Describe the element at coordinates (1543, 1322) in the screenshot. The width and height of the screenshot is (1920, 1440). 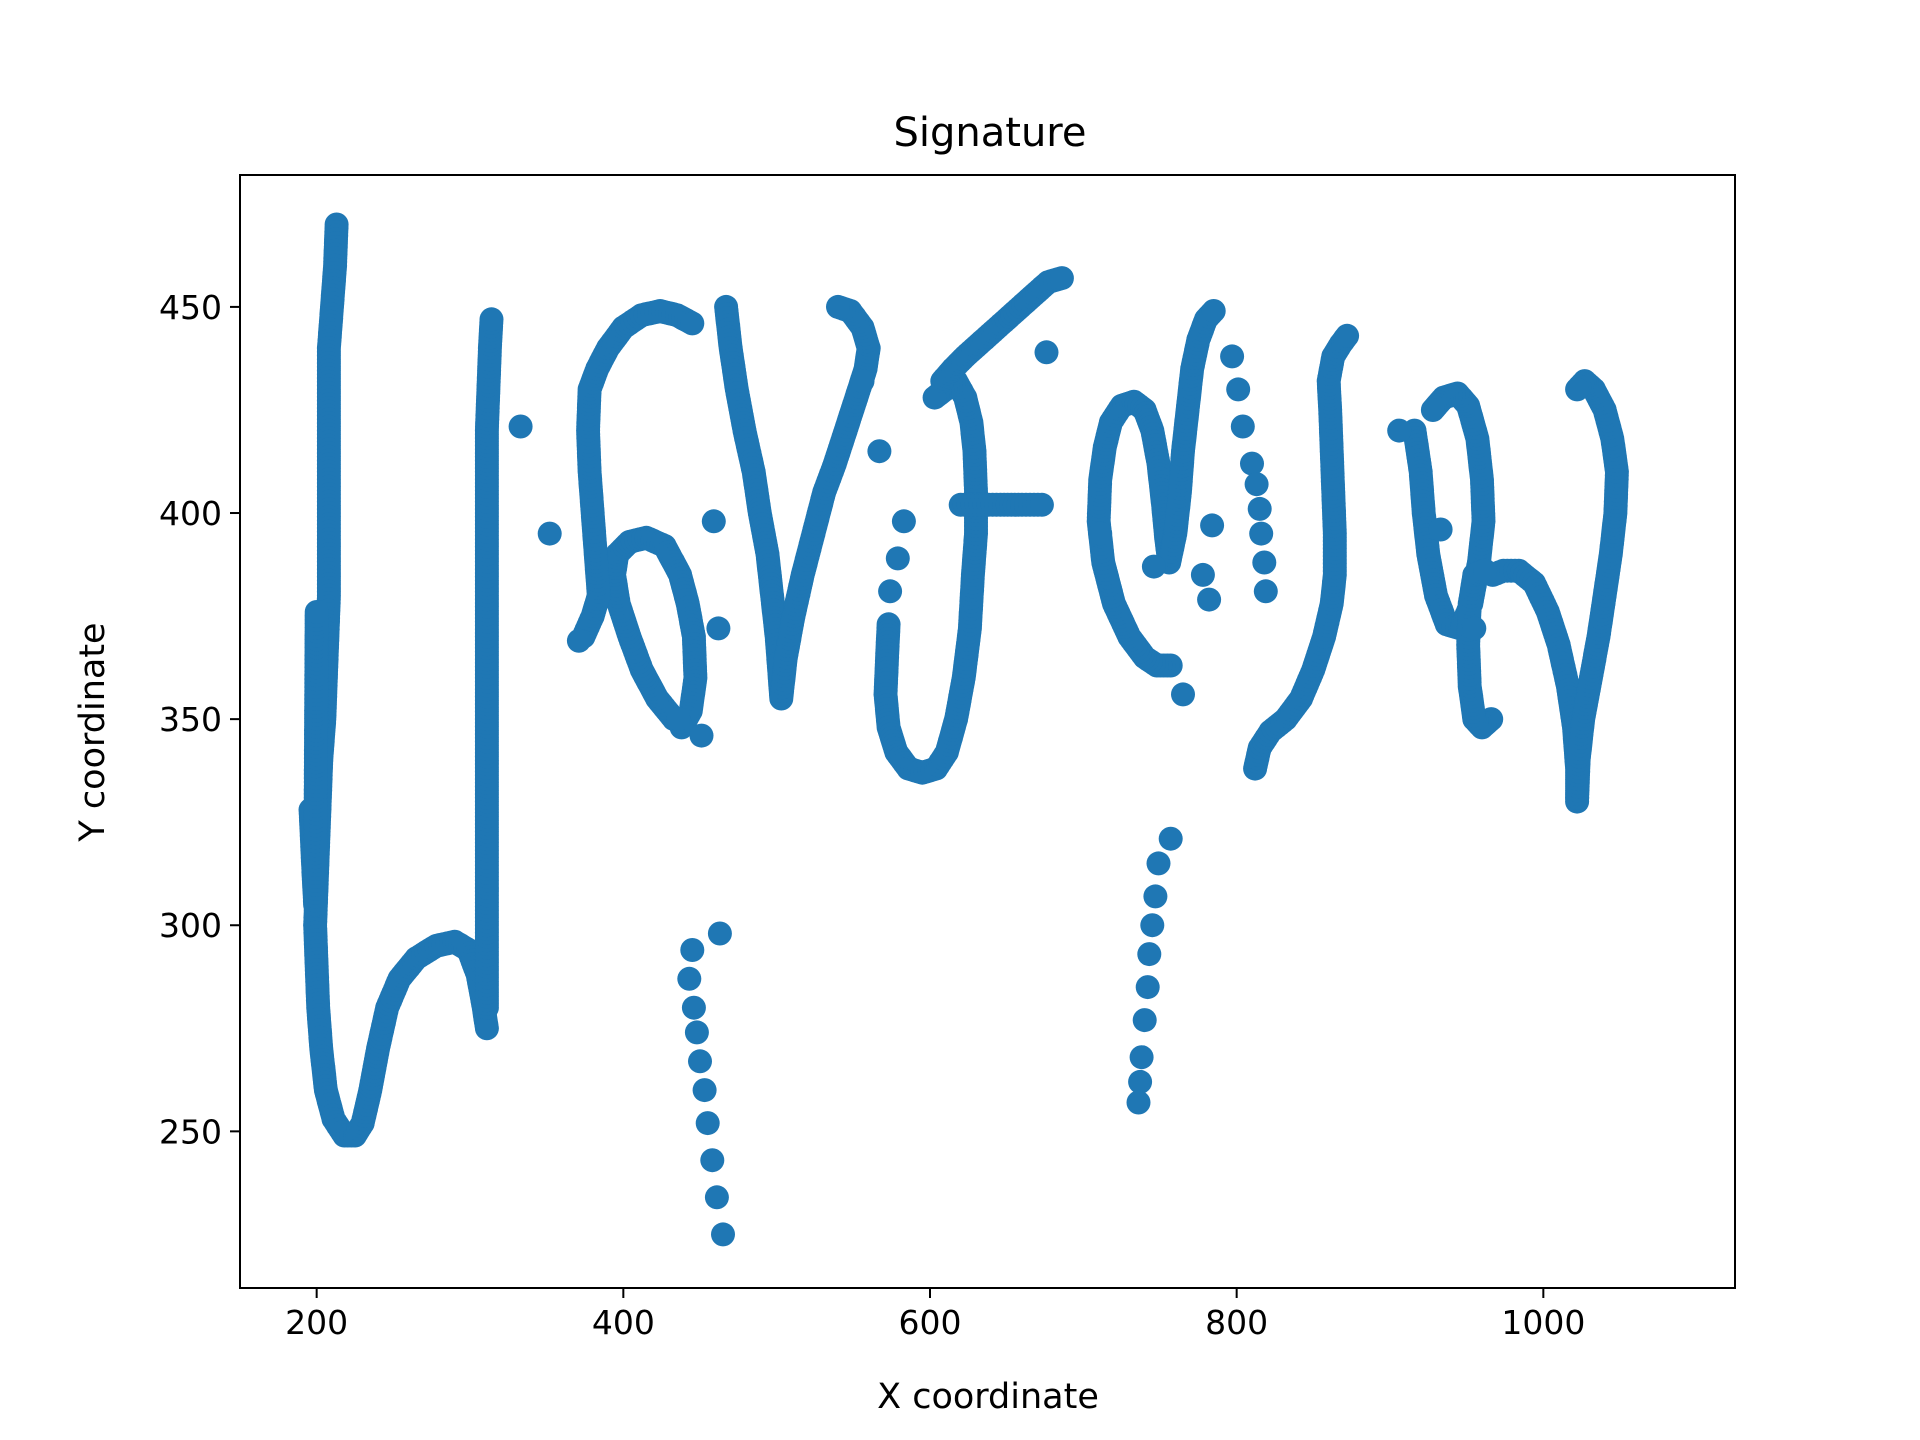
I see `x-tick-label: 1000` at that location.